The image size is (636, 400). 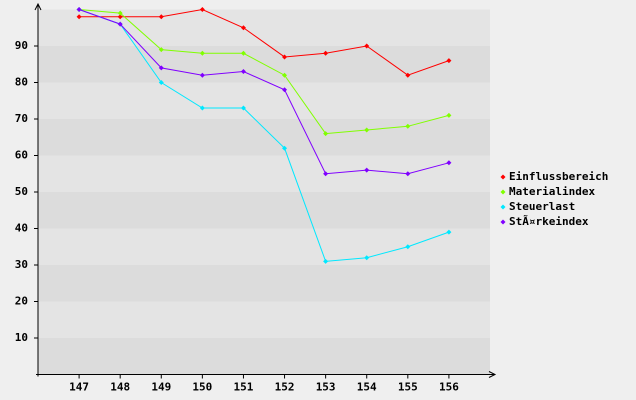 What do you see at coordinates (21, 228) in the screenshot?
I see `y-tick-label: 40` at bounding box center [21, 228].